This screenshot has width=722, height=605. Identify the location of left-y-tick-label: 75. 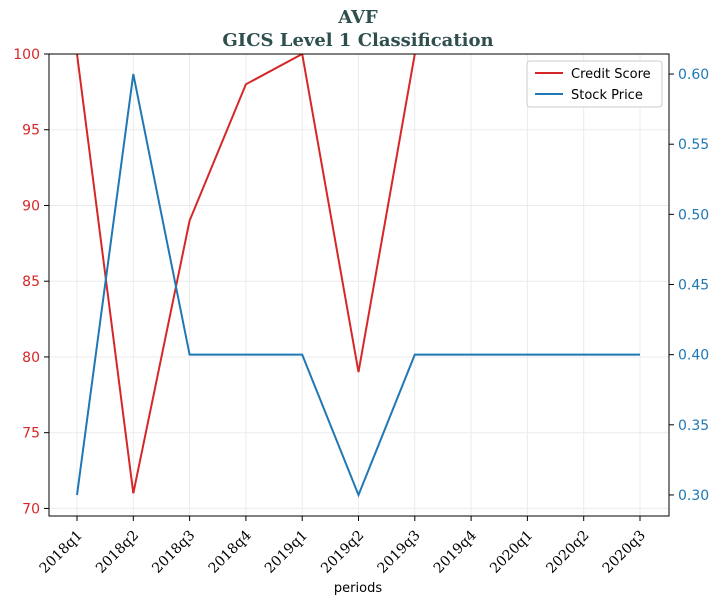
(31, 434).